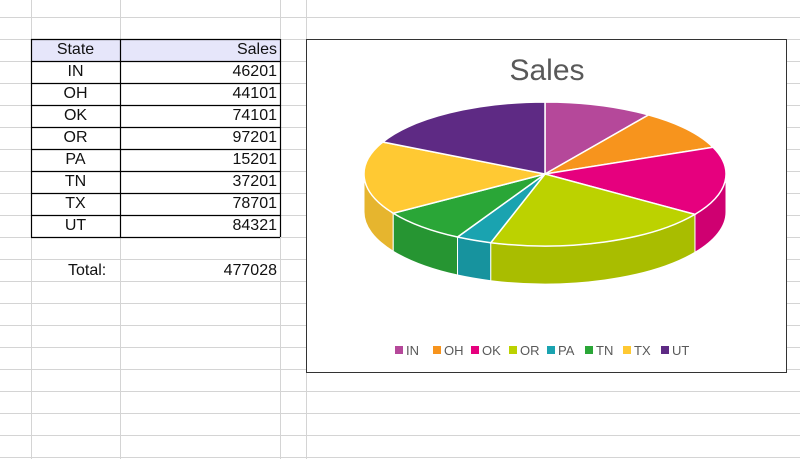  What do you see at coordinates (255, 93) in the screenshot?
I see `sales-cell: 44101` at bounding box center [255, 93].